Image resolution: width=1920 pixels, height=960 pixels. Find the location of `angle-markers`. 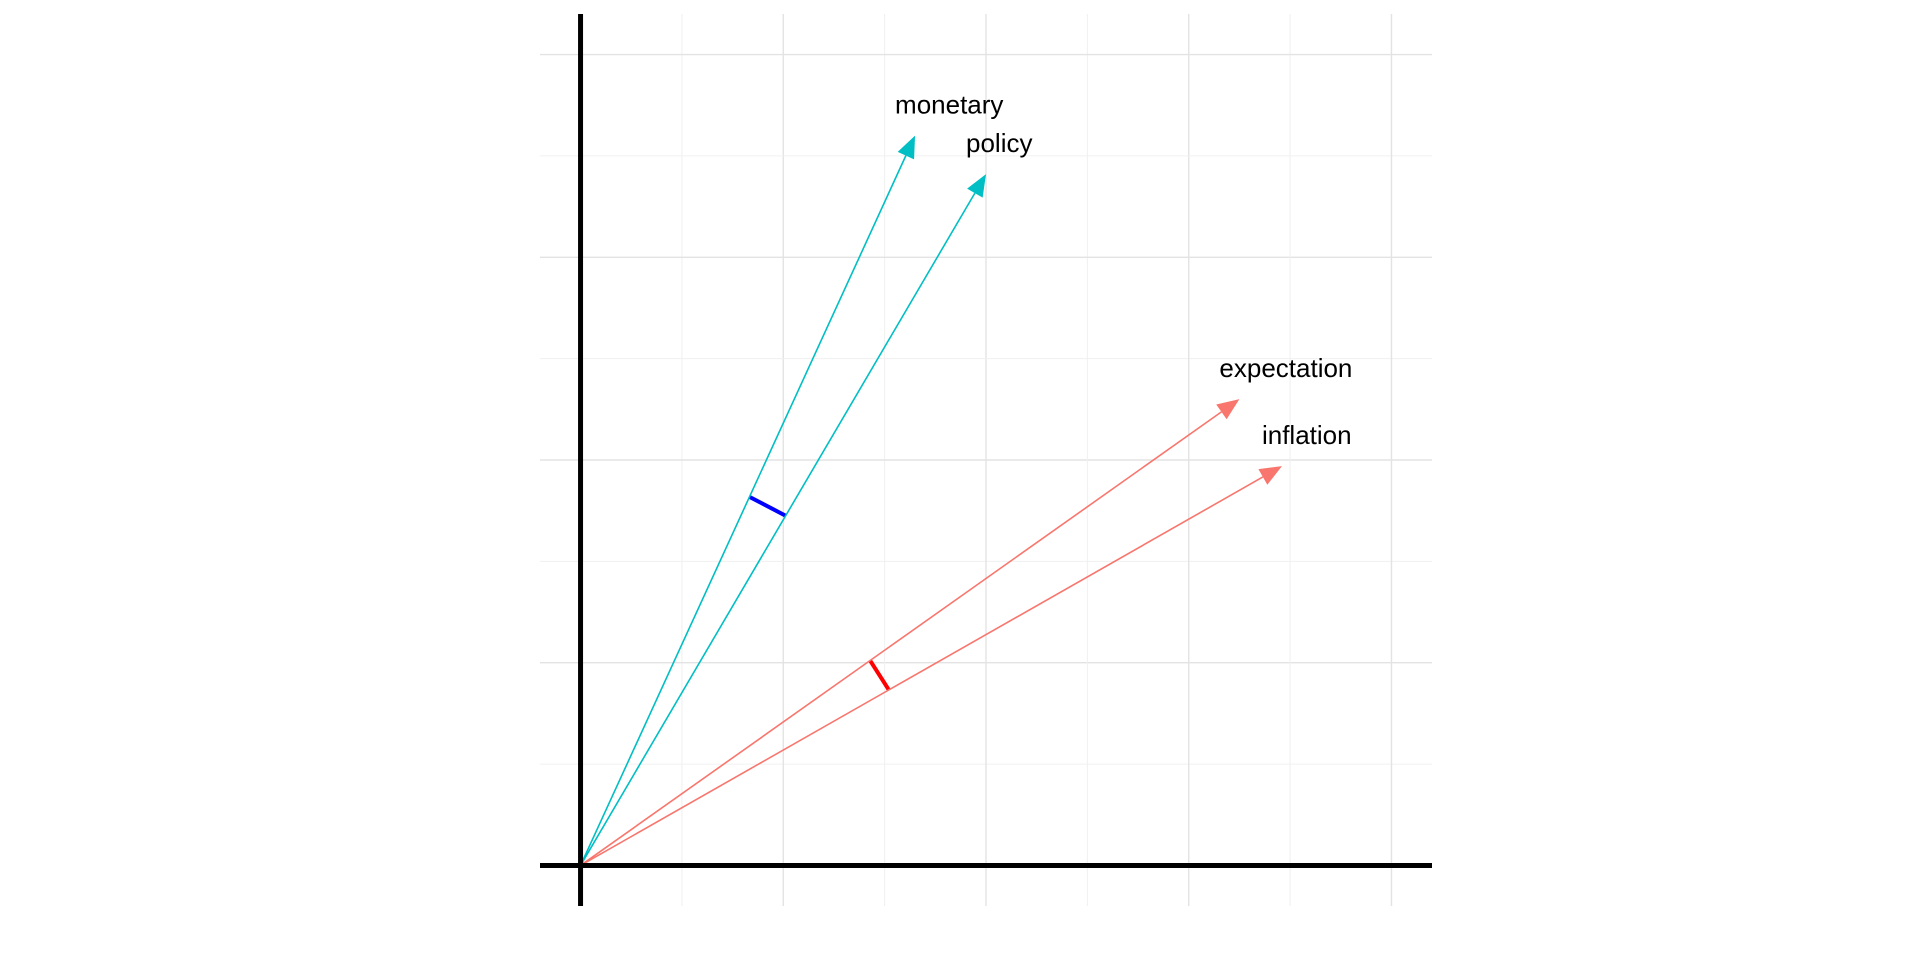

angle-markers is located at coordinates (819, 593).